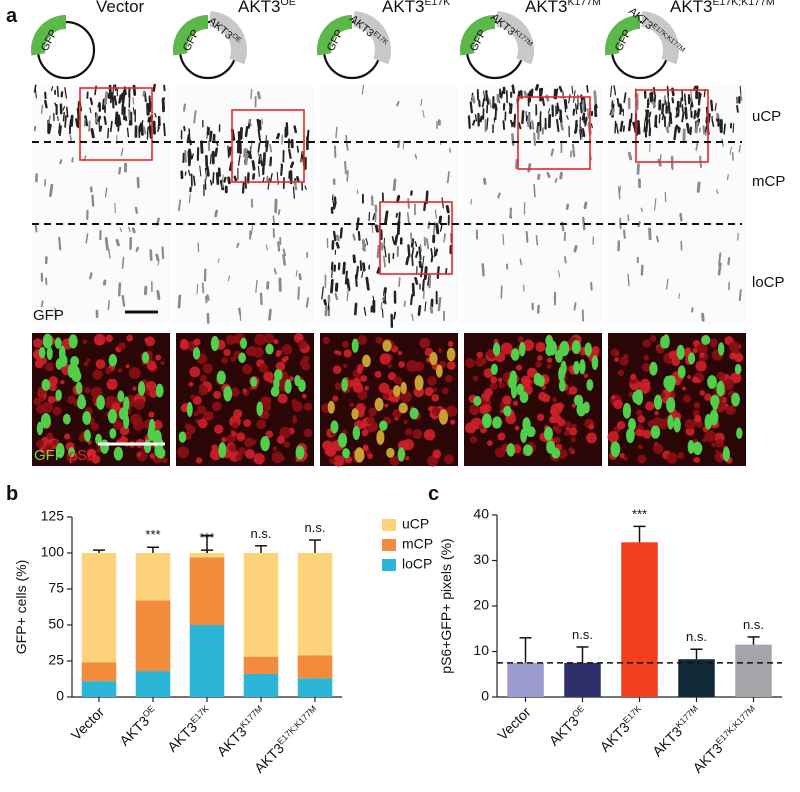 This screenshot has height=792, width=800. I want to click on panel-label: c, so click(433, 494).